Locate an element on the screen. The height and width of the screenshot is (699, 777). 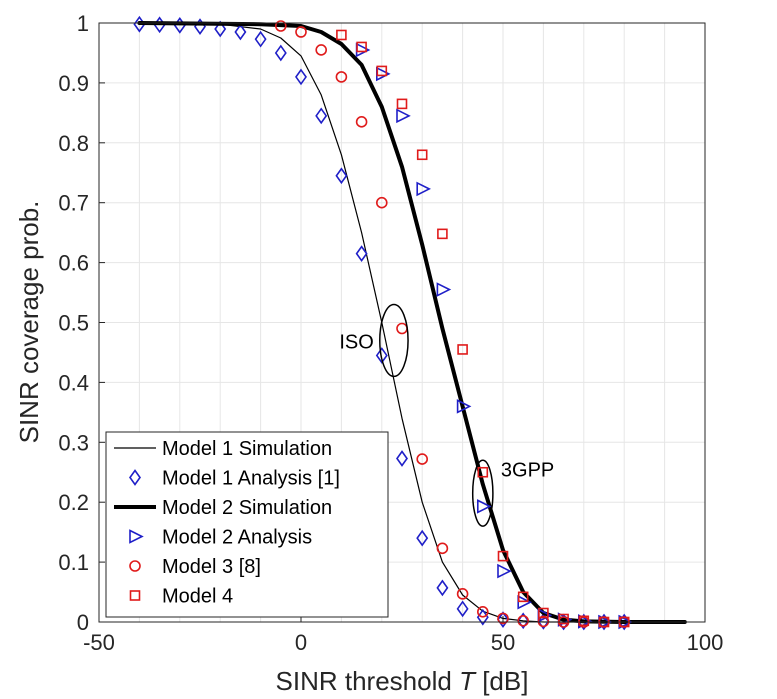
x-axis-label: SINR threshold T [dB] is located at coordinates (402, 681).